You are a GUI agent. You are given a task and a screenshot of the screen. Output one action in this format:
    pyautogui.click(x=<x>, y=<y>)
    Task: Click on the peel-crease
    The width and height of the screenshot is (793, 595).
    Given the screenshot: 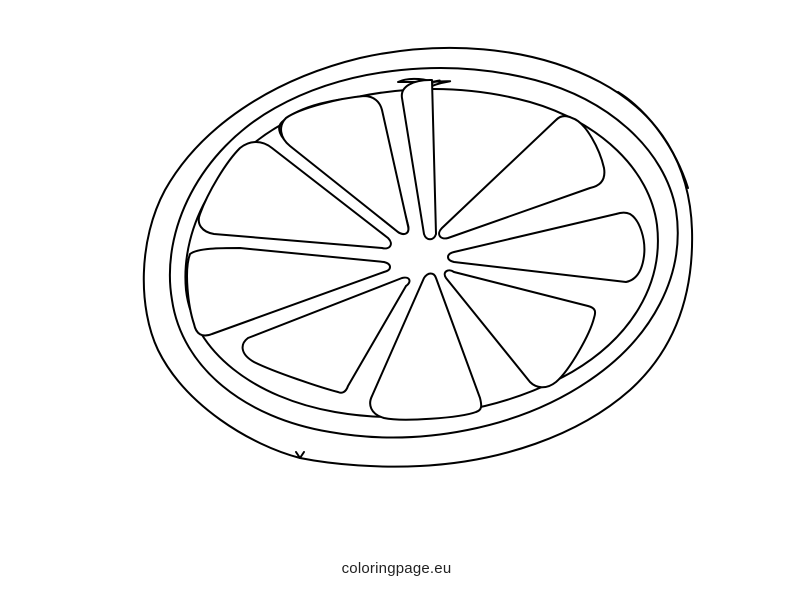 What is the action you would take?
    pyautogui.click(x=653, y=140)
    